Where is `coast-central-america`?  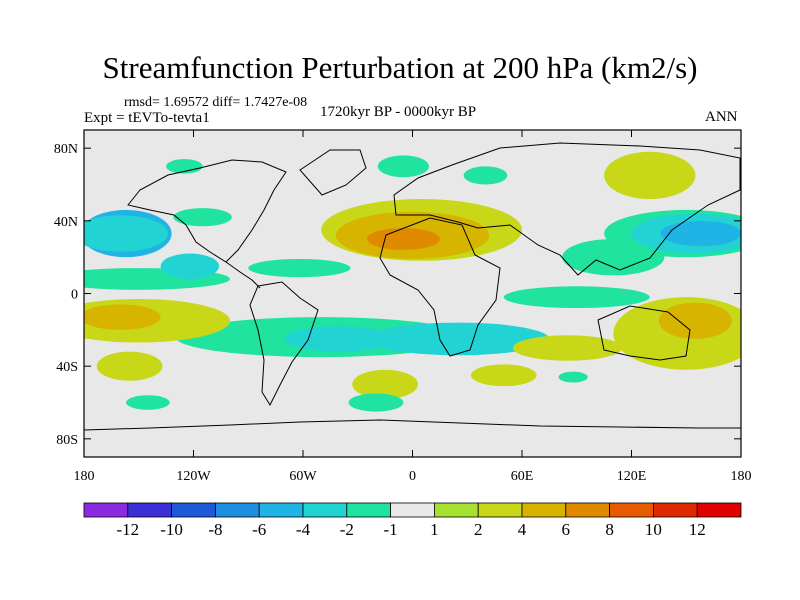
coast-central-america is located at coordinates (243, 275).